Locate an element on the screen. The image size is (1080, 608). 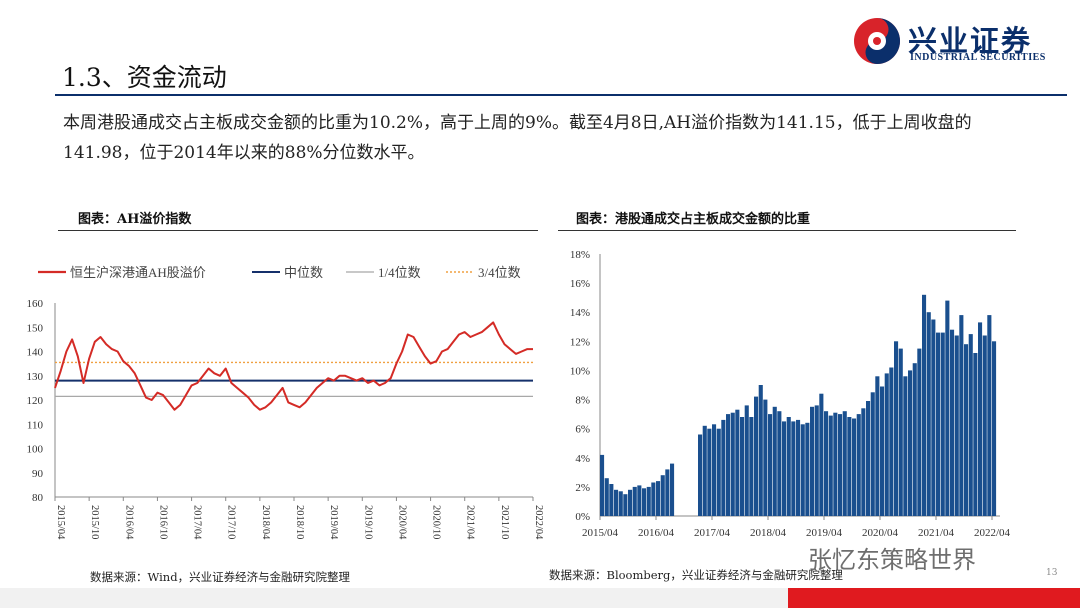
y-tick-label: 120 is located at coordinates (35, 401).